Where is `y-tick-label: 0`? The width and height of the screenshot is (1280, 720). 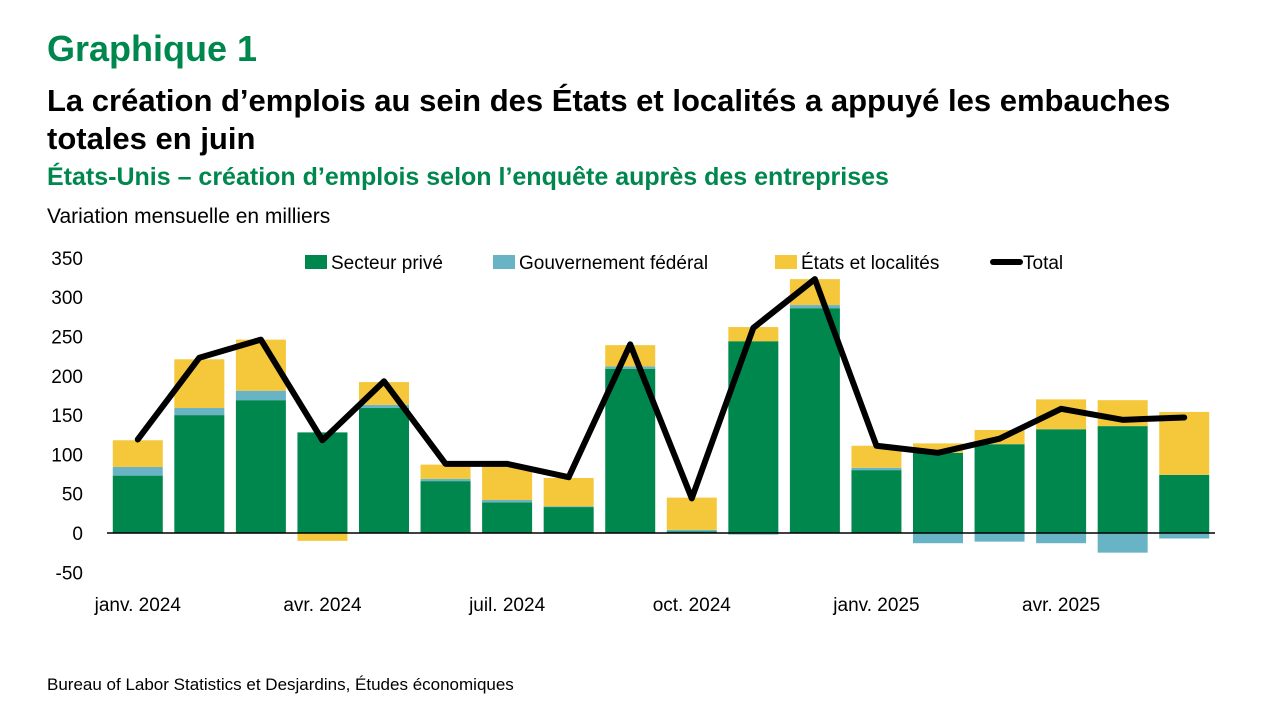
y-tick-label: 0 is located at coordinates (77, 534).